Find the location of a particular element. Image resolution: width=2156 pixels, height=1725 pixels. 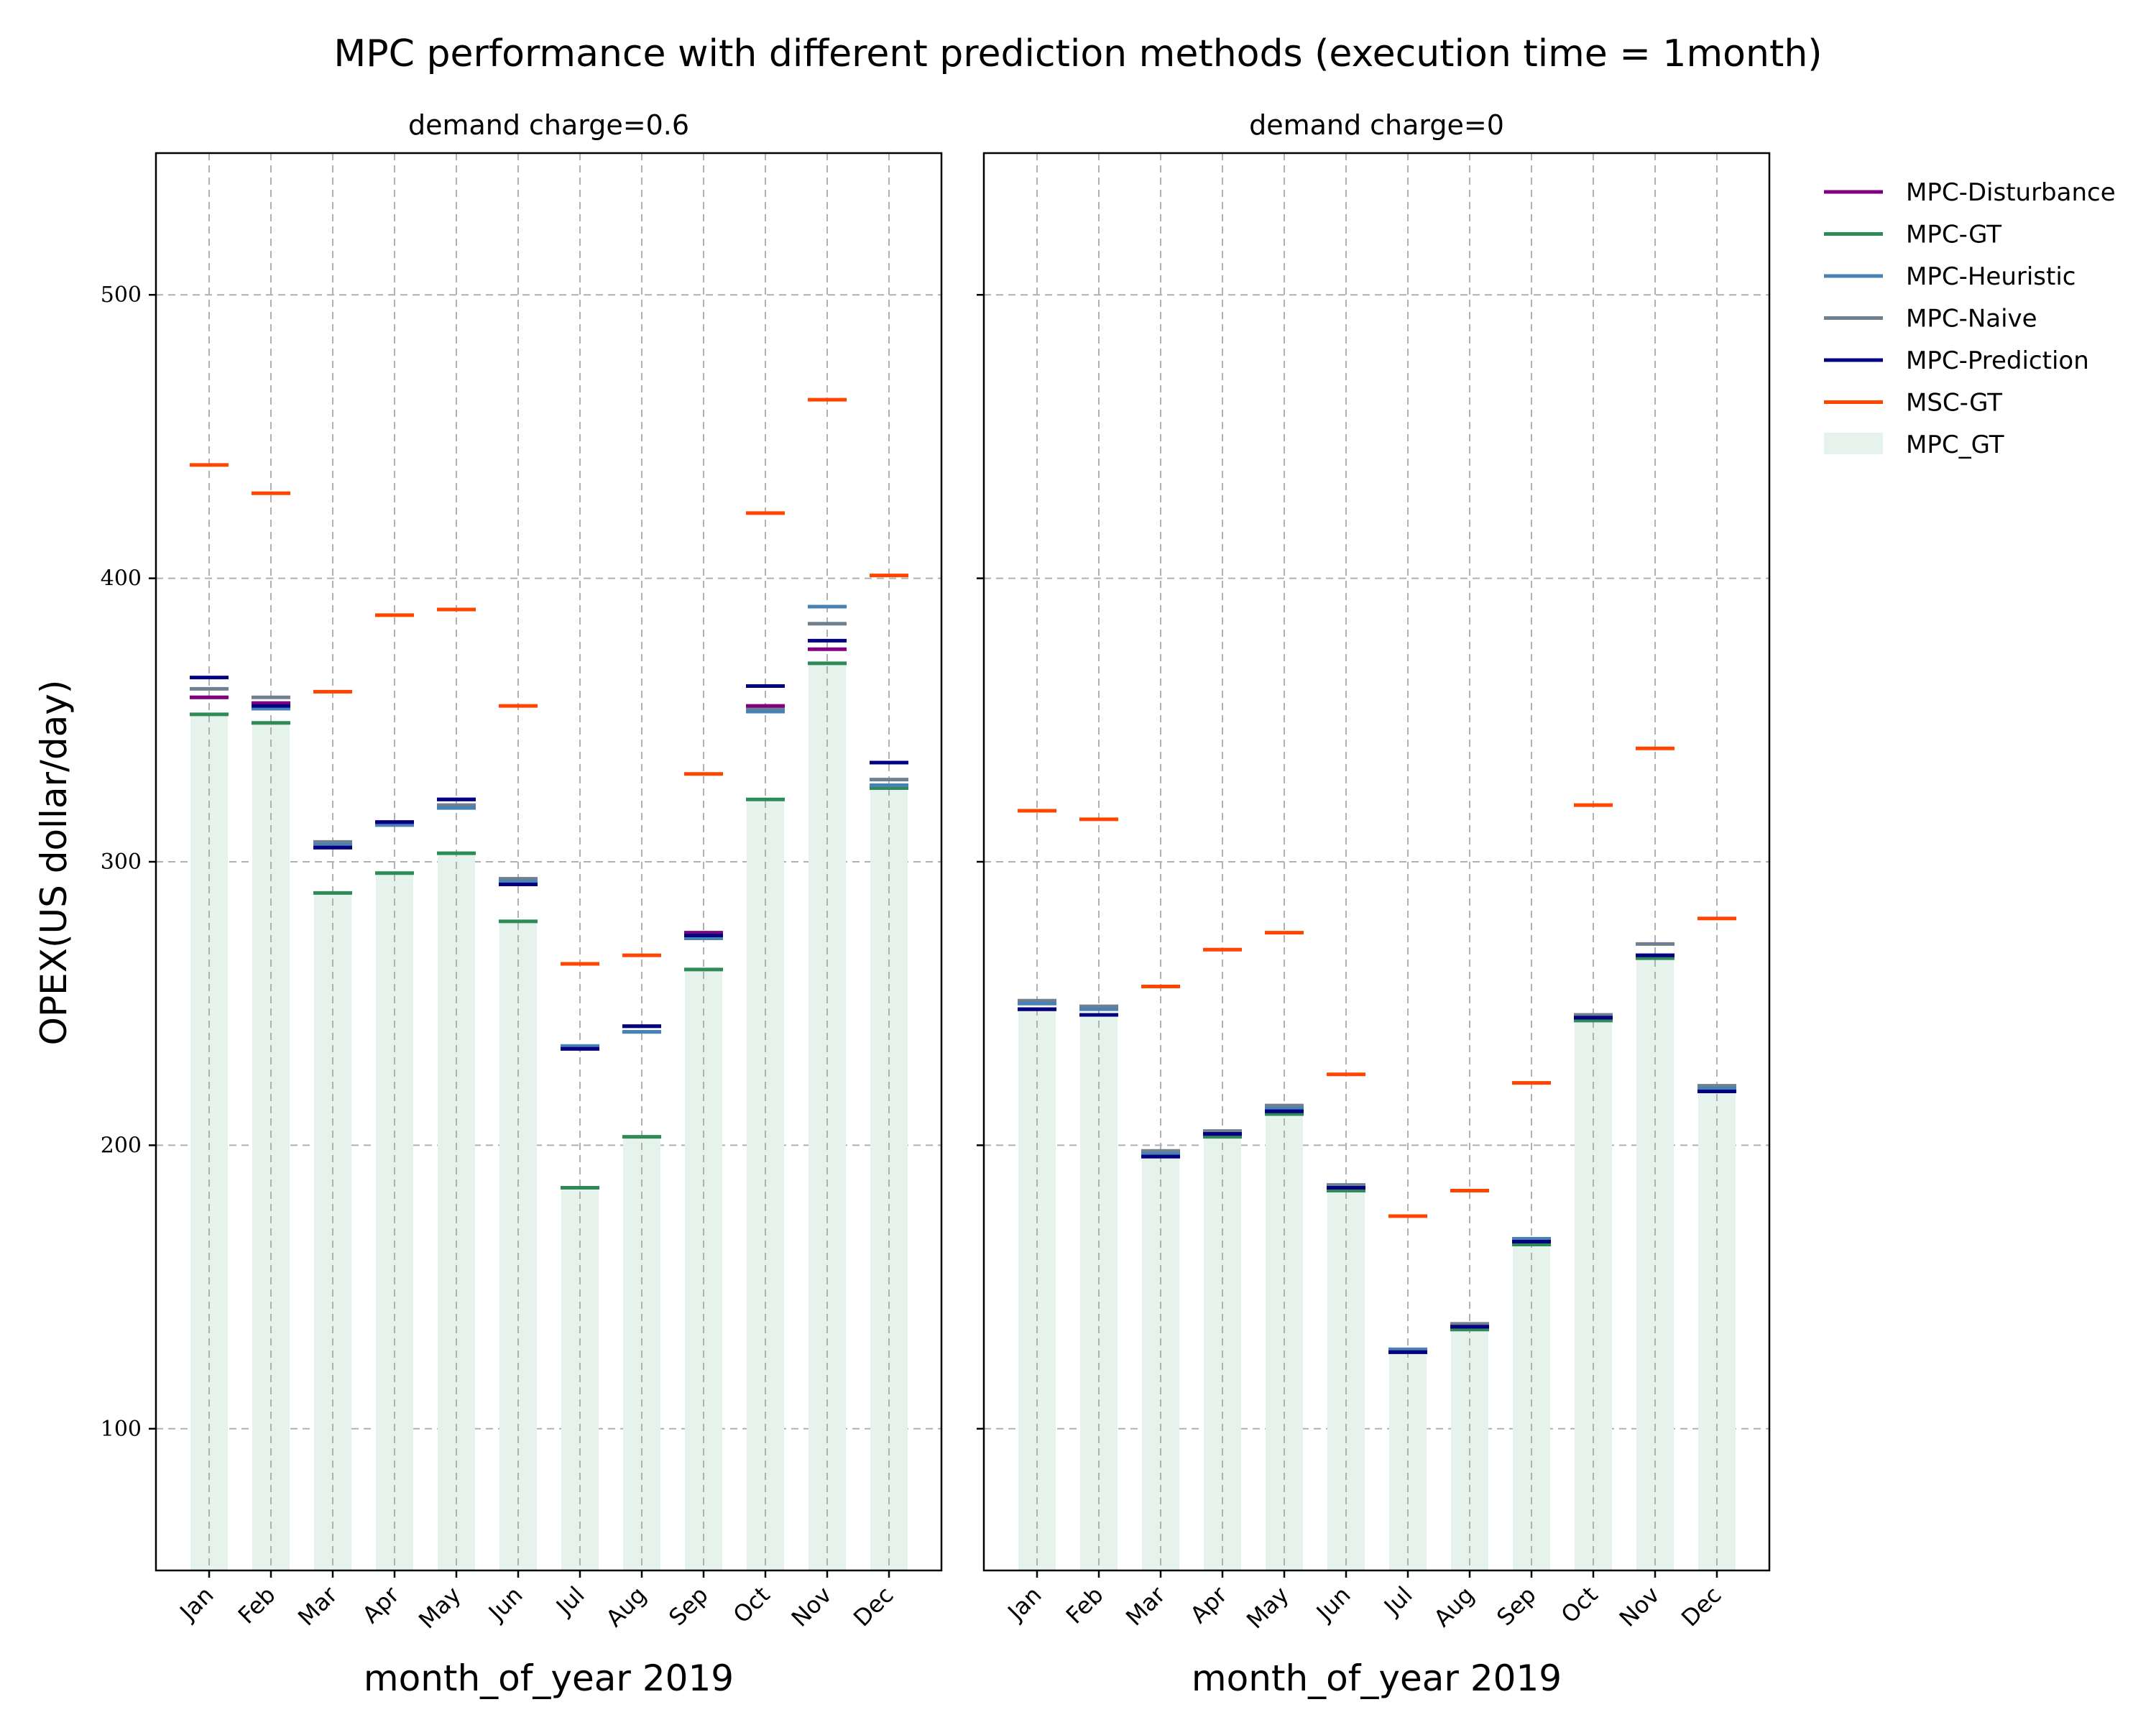

legend-item: MPC_GT is located at coordinates (1914, 445).